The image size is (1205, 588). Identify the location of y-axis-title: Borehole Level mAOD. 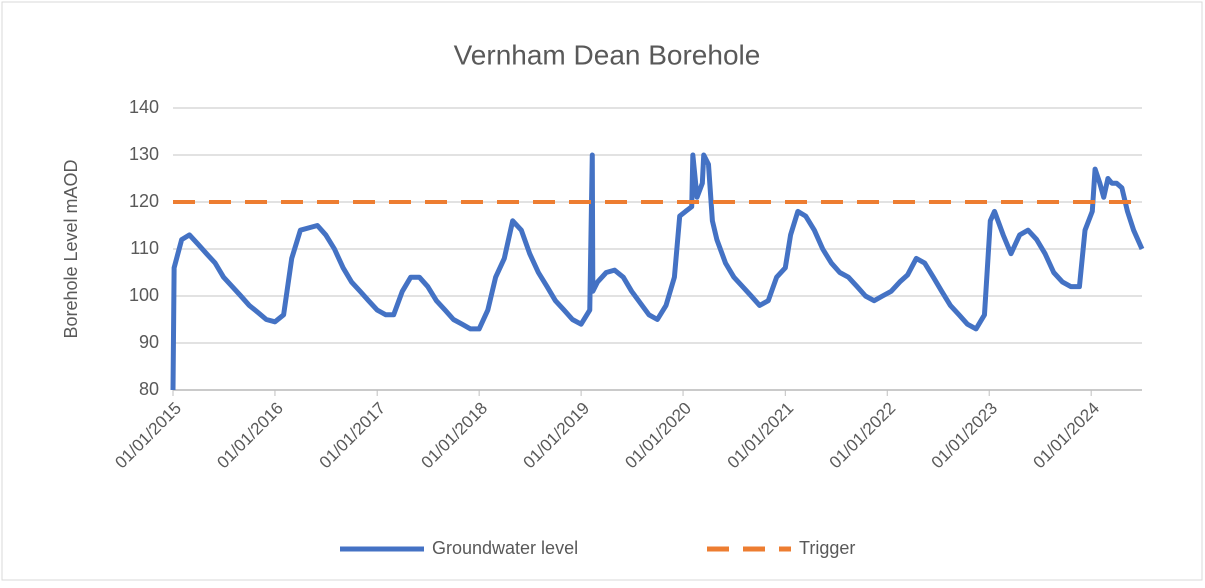
(71, 248).